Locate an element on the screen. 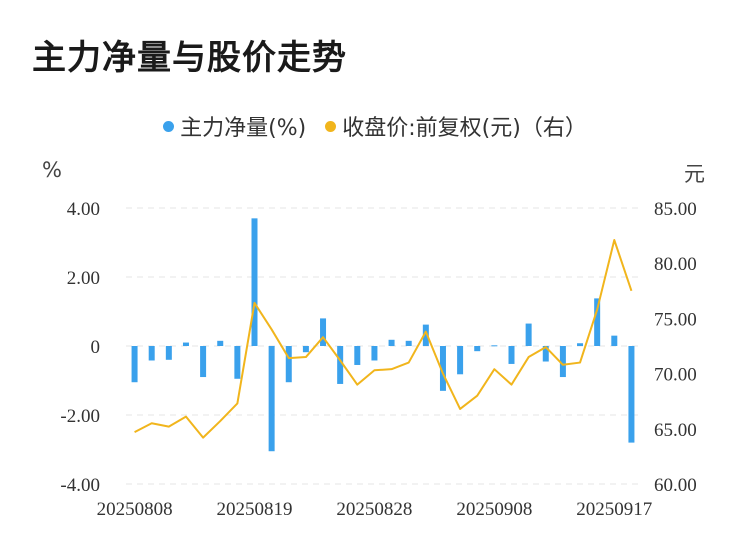  right-tick-label: 70.00 is located at coordinates (675, 375).